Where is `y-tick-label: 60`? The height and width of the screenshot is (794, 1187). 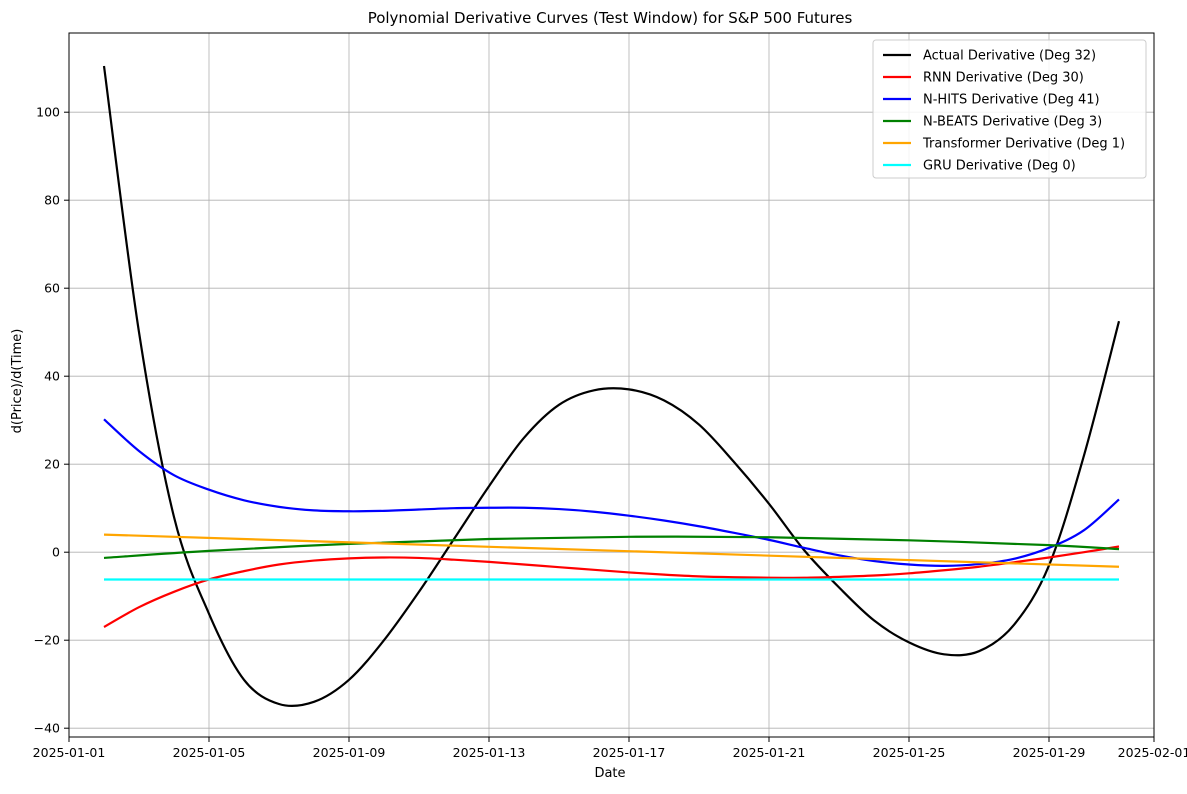
y-tick-label: 60 is located at coordinates (52, 288).